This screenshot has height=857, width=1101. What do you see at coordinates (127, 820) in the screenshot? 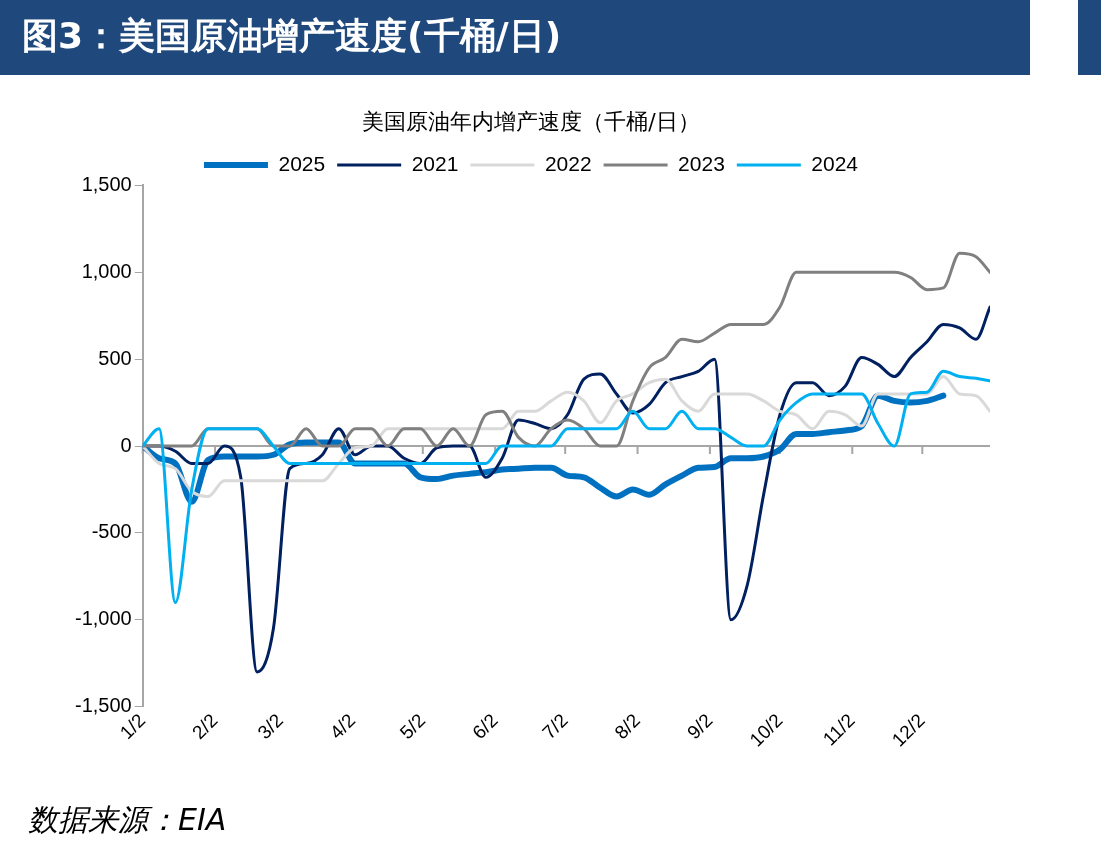
I see `source-note: 数据来源：EIA` at bounding box center [127, 820].